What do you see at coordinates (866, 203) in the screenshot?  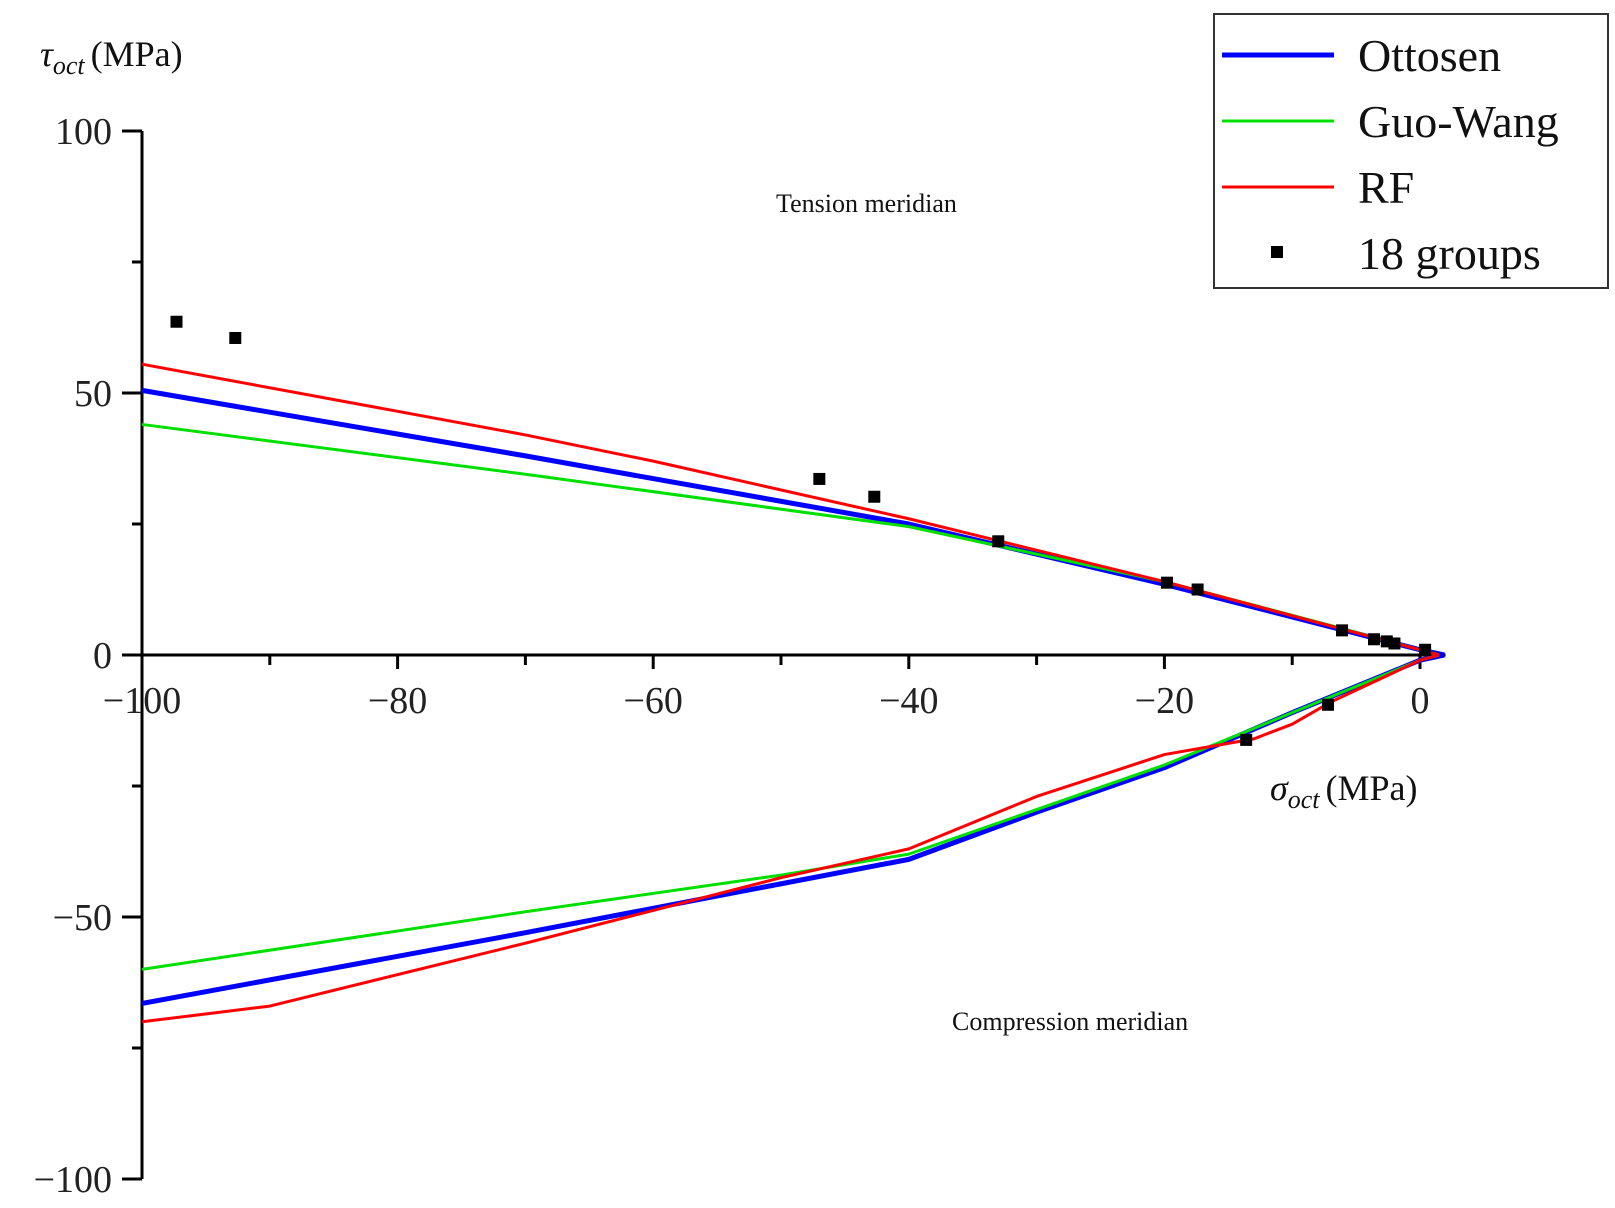 I see `tension-meridian-label: Tension meridian` at bounding box center [866, 203].